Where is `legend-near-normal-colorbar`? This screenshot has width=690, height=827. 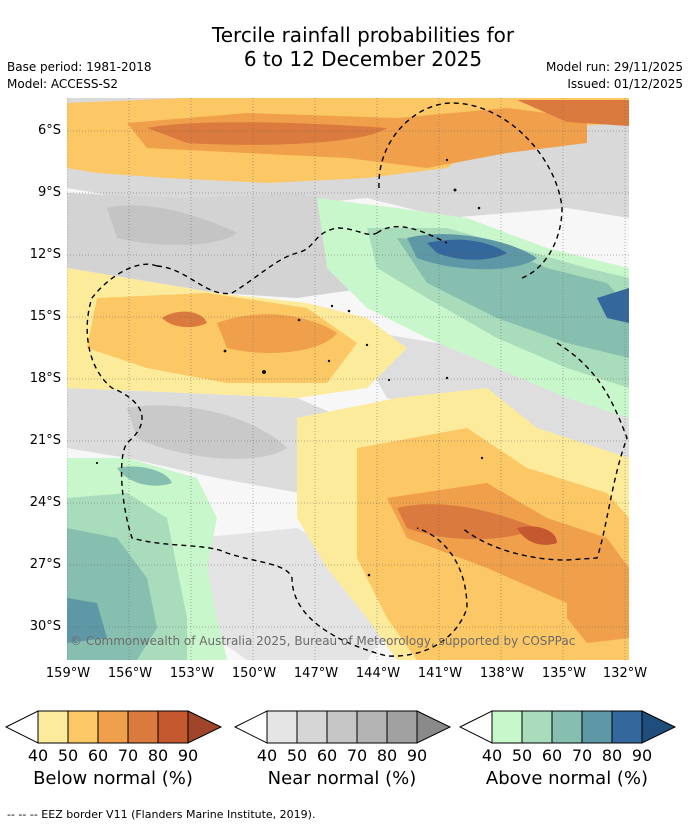
legend-near-normal-colorbar is located at coordinates (343, 727).